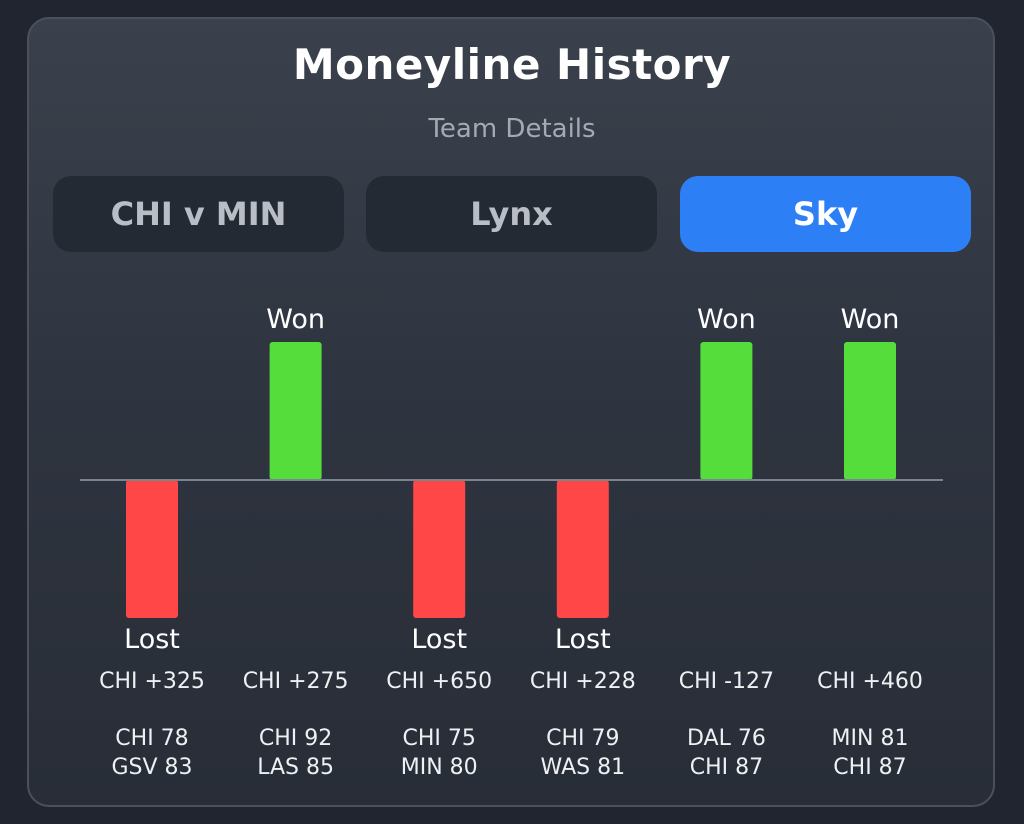 This screenshot has height=824, width=1024. What do you see at coordinates (511, 214) in the screenshot?
I see `tab-lynx: Lynx` at bounding box center [511, 214].